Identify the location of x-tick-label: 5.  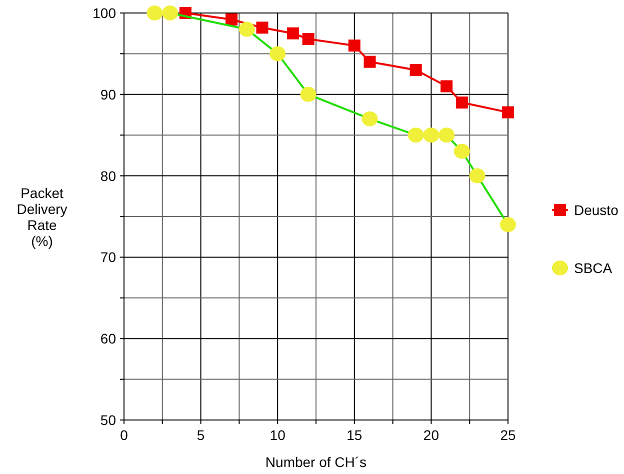
(200, 435).